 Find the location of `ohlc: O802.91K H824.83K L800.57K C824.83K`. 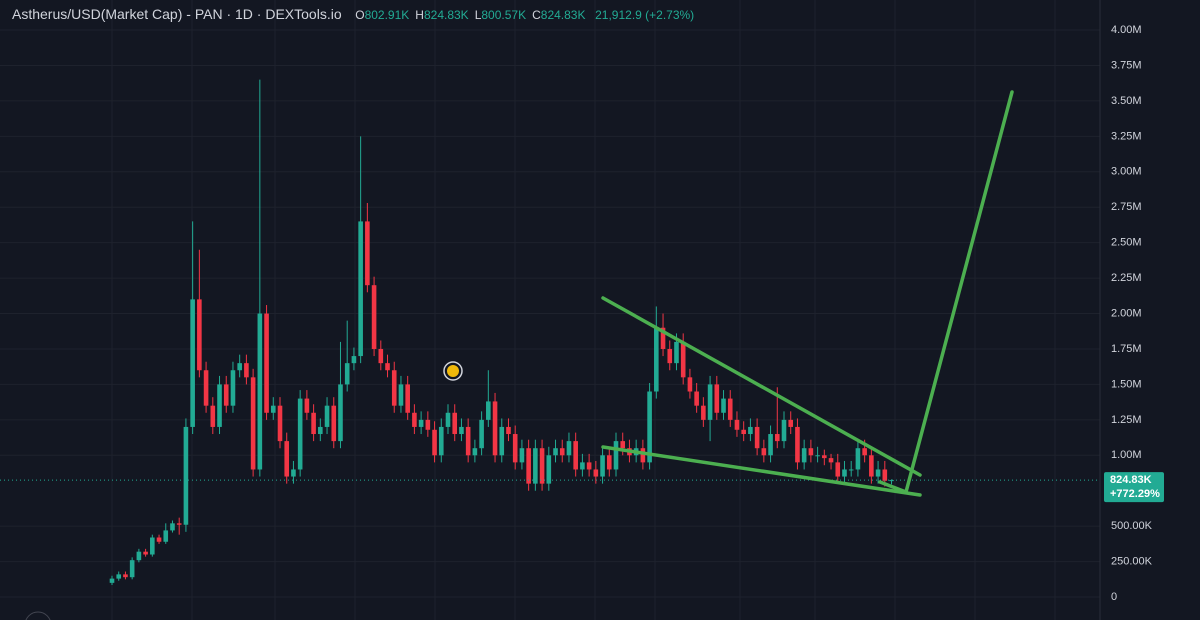

ohlc: O802.91K H824.83K L800.57K C824.83K is located at coordinates (473, 14).